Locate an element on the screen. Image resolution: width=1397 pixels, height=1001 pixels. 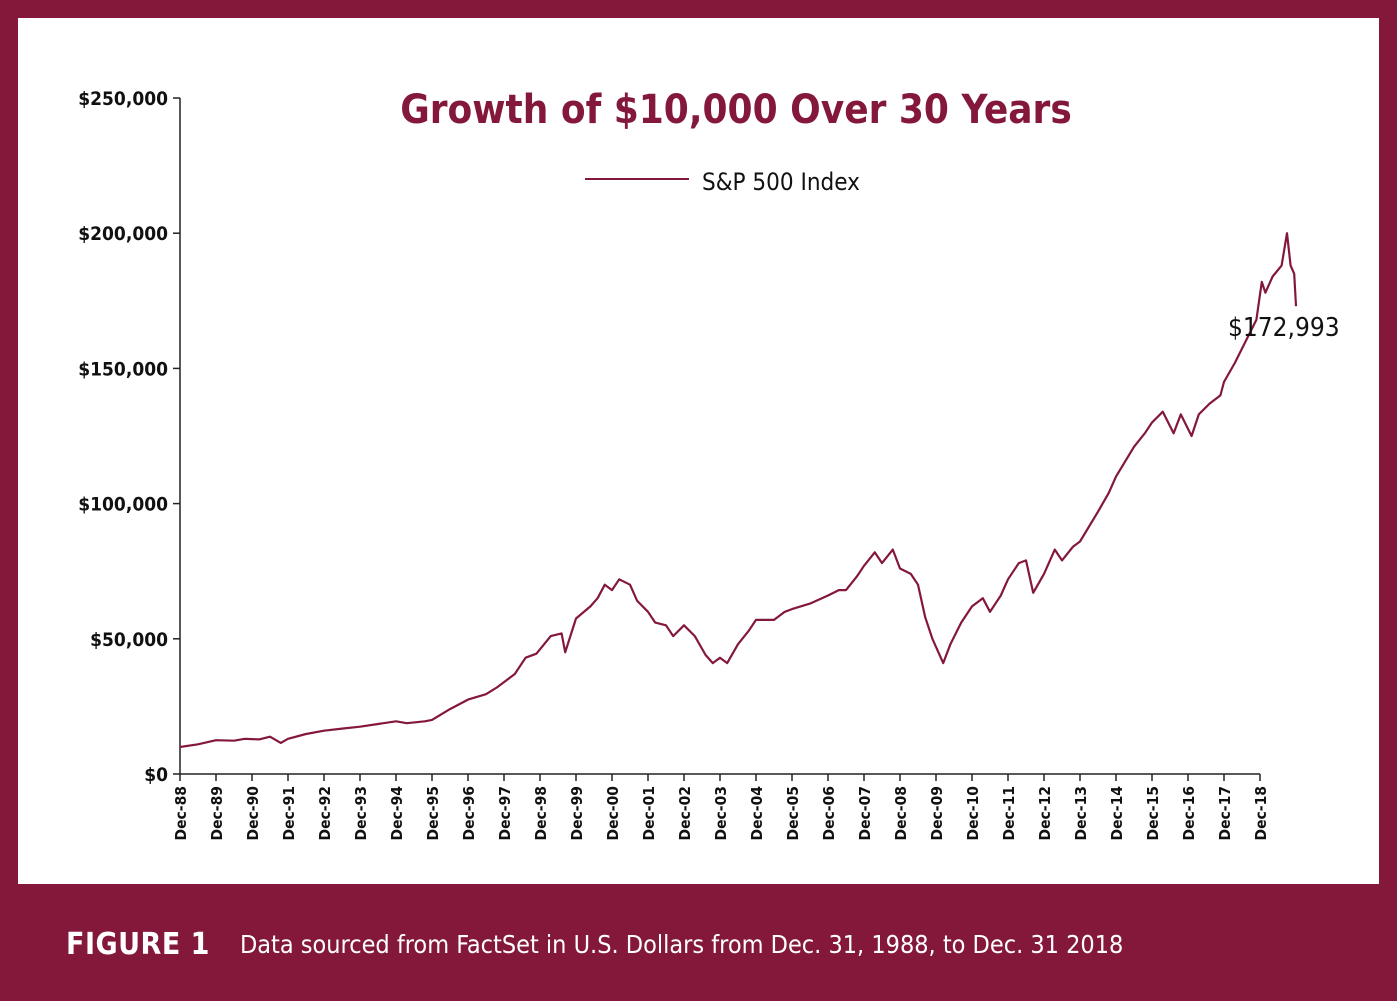
x-tick-label: Dec-10 is located at coordinates (973, 813).